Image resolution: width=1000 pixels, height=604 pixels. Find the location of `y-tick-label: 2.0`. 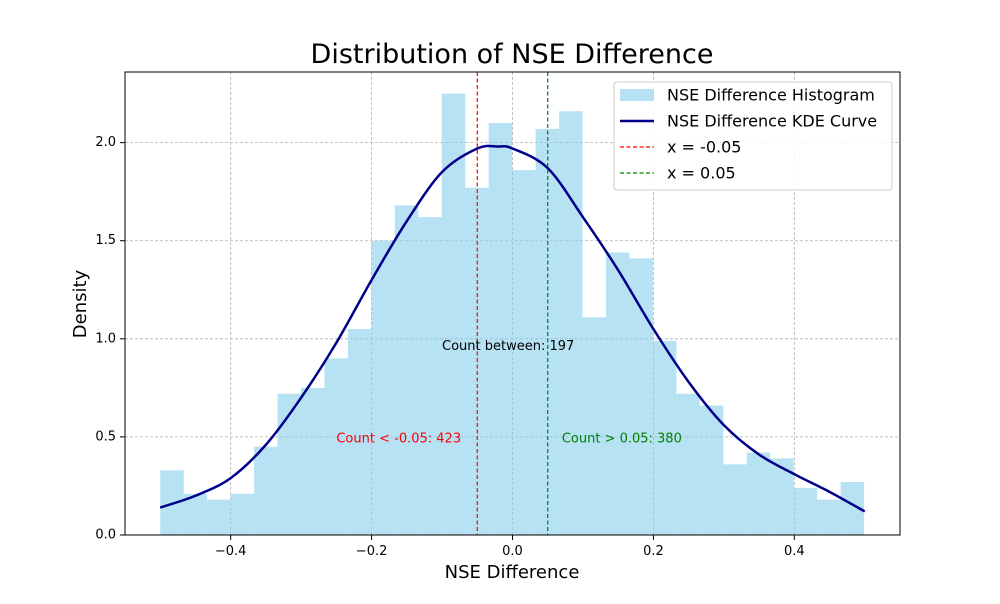

y-tick-label: 2.0 is located at coordinates (105, 142).